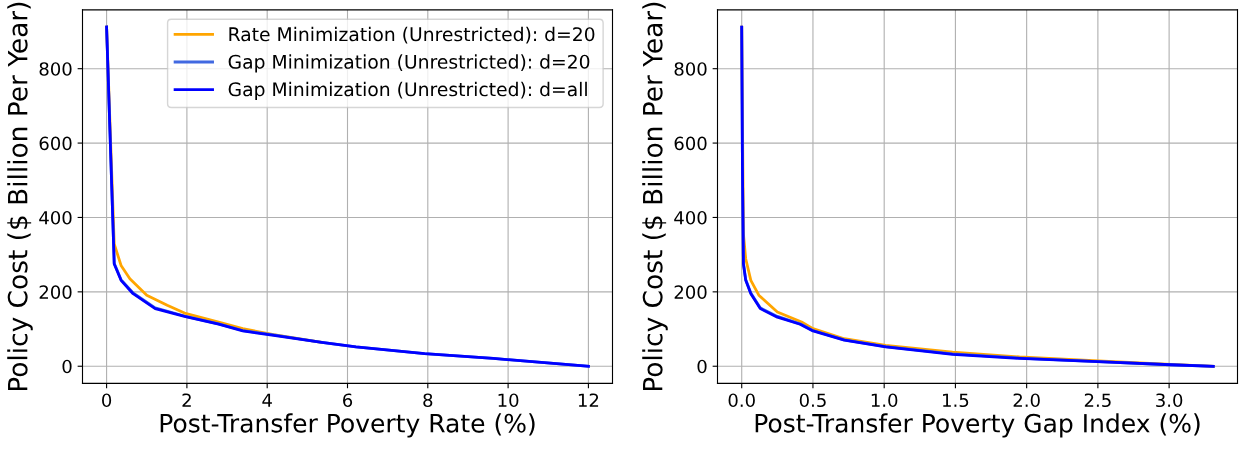 The image size is (1250, 451). Describe the element at coordinates (412, 35) in the screenshot. I see `legend-label: Rate Minimization (Unrestricted): d=20` at that location.